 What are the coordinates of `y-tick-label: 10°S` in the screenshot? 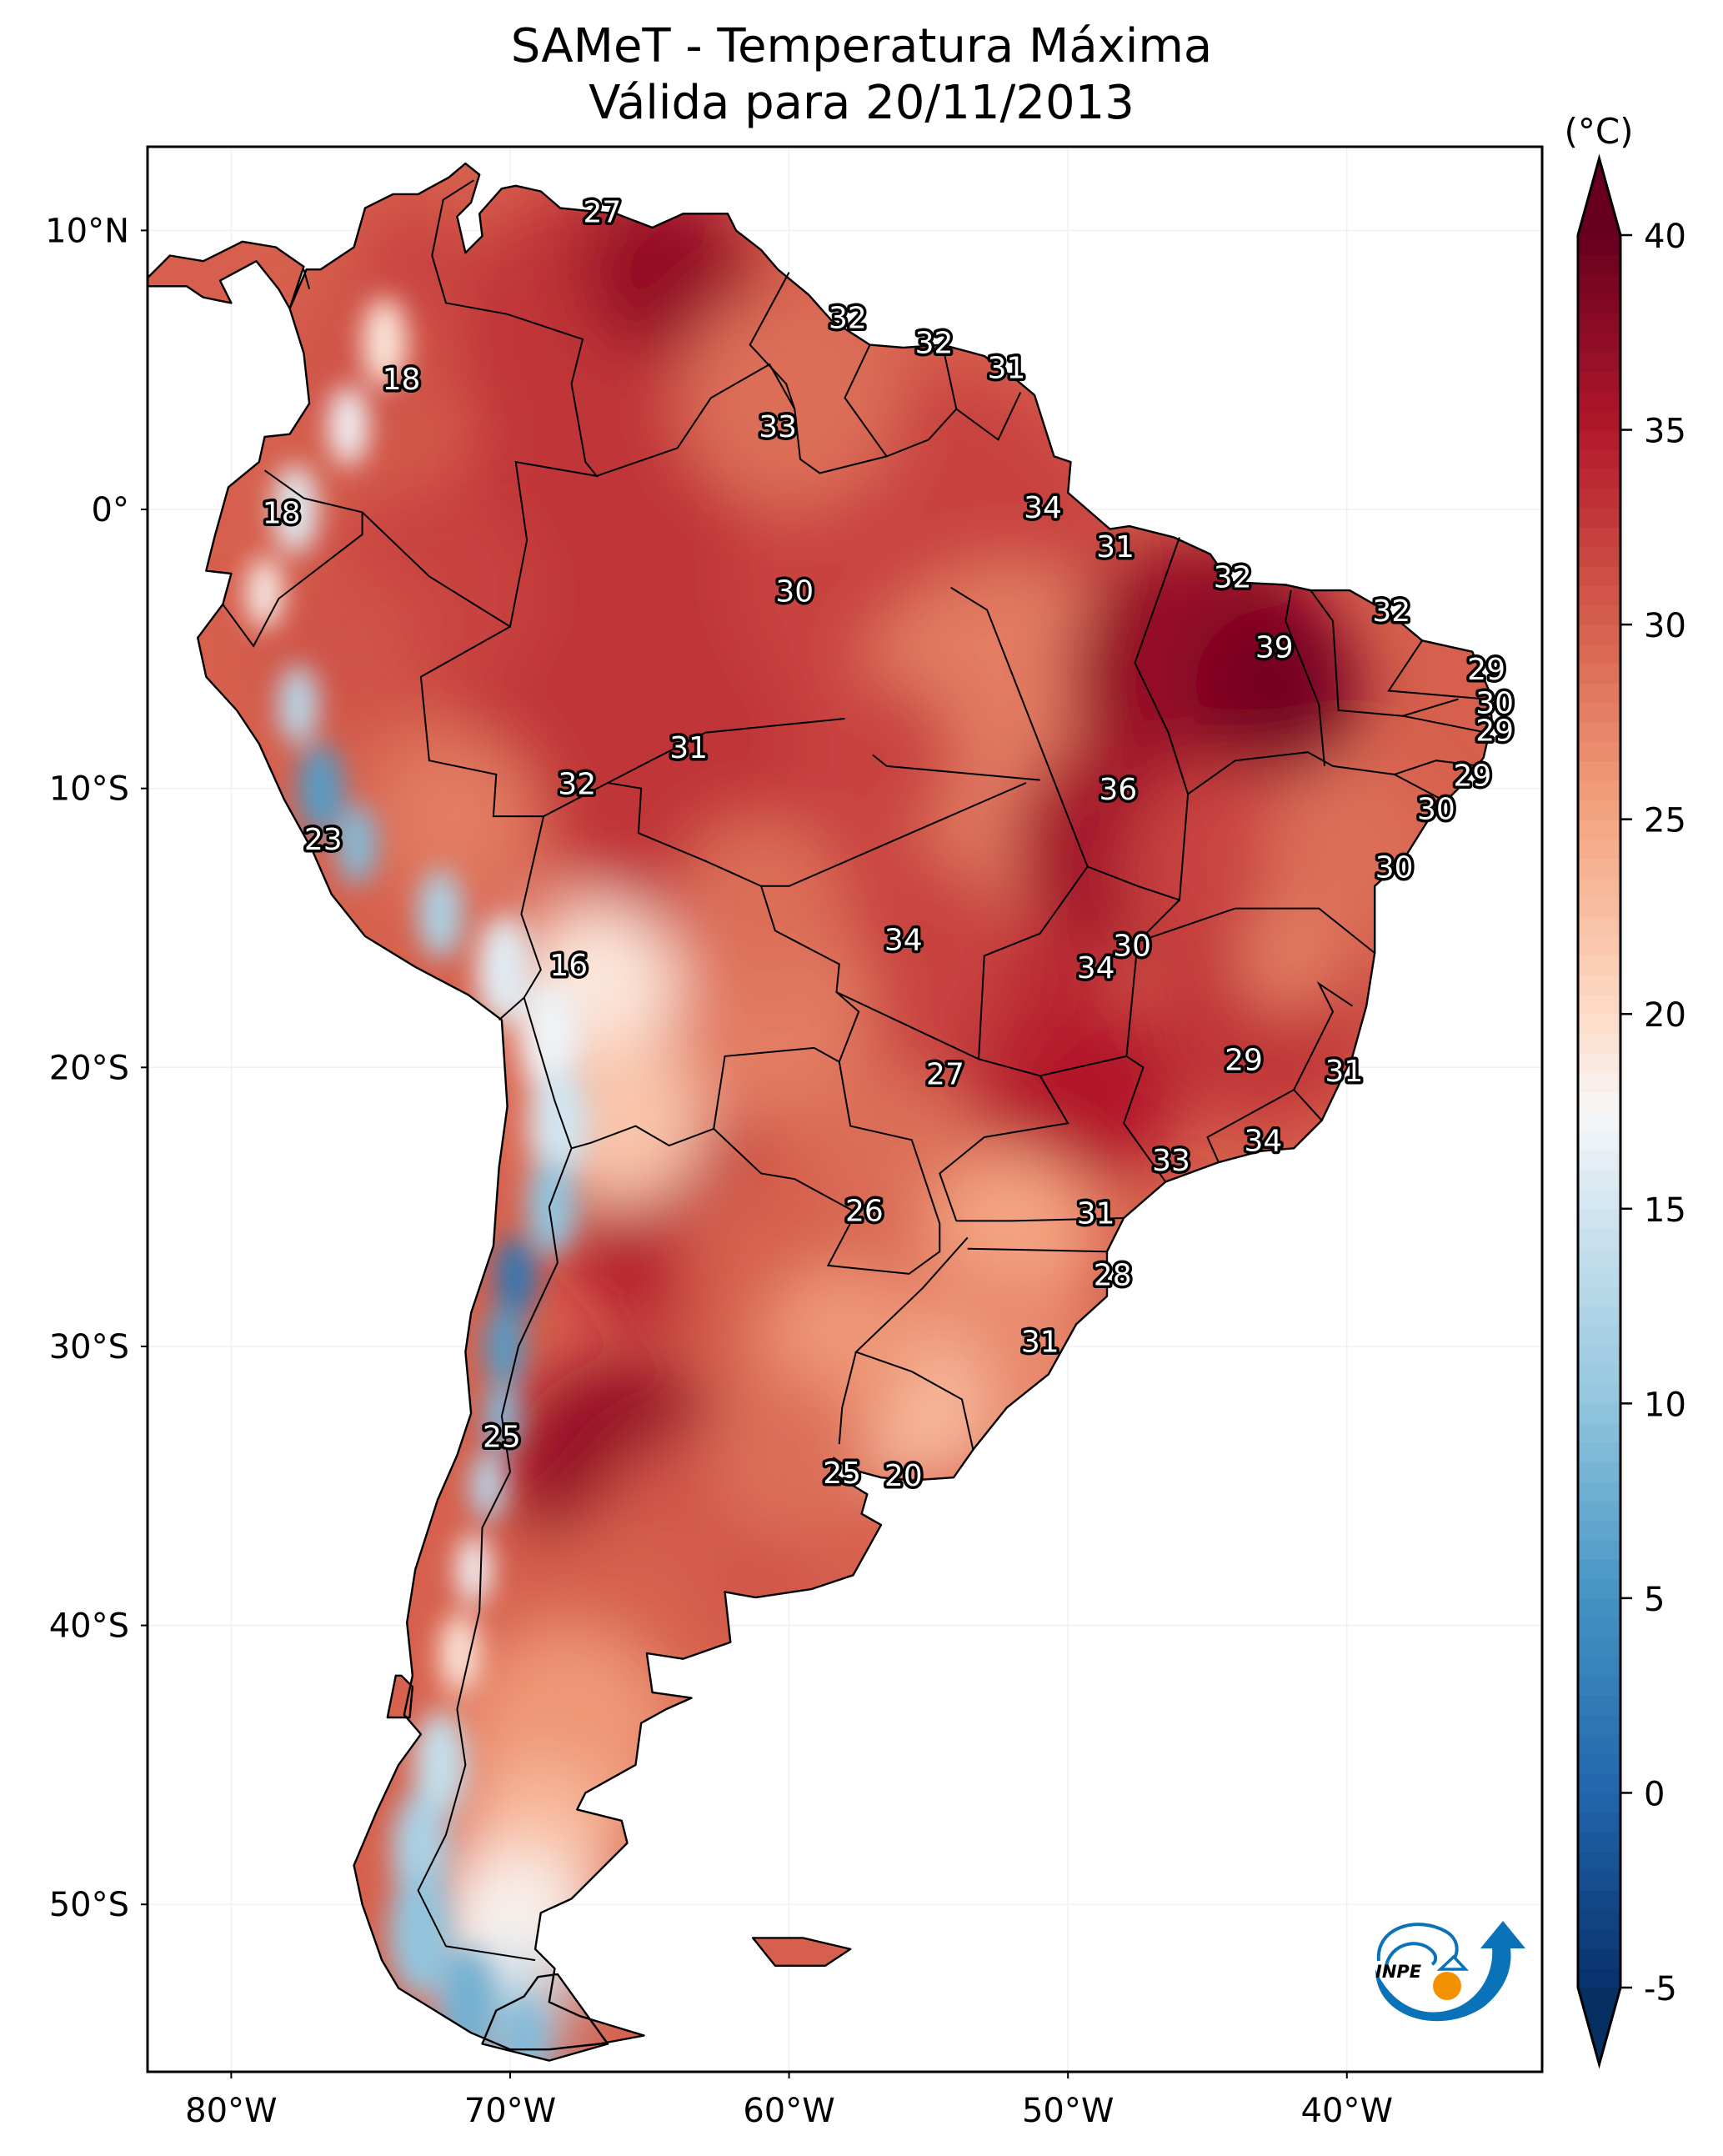 It's located at (89, 789).